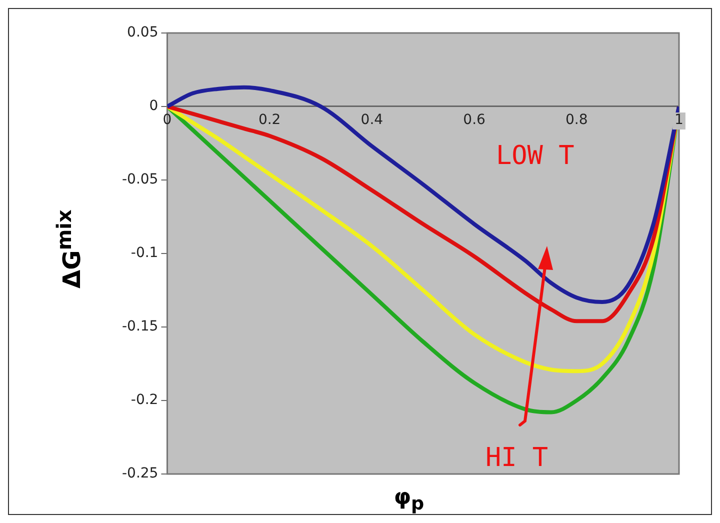 This screenshot has width=720, height=523. I want to click on y-tick-label: -0.25, so click(140, 474).